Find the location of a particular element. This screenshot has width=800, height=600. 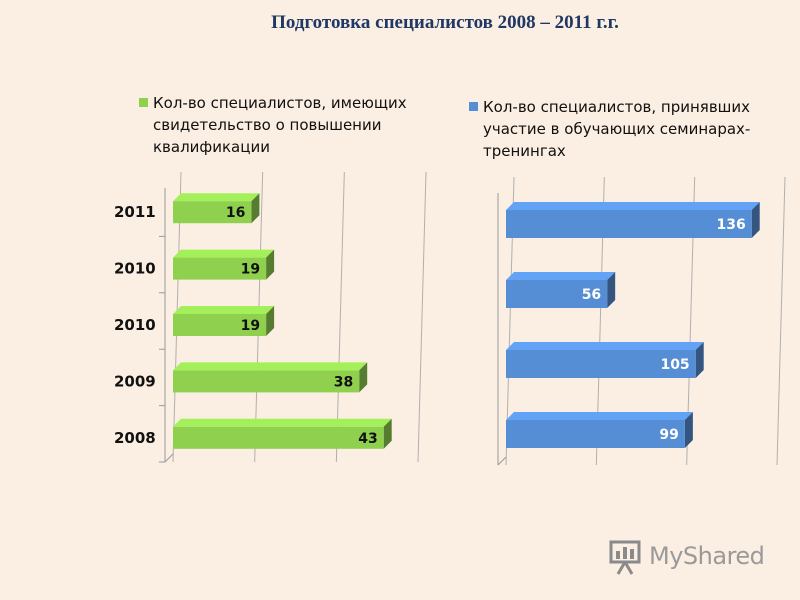

chart-0-value-label-1: 38 is located at coordinates (343, 382).